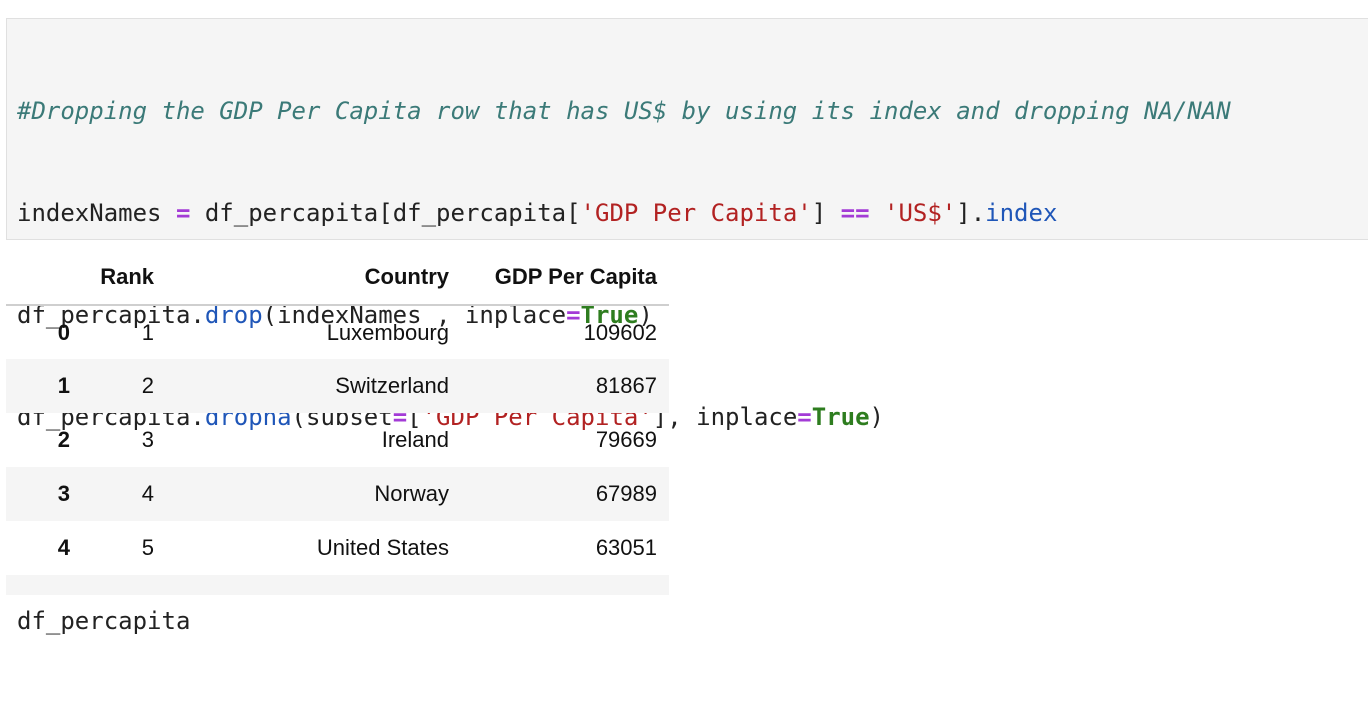 The height and width of the screenshot is (706, 1368). What do you see at coordinates (626, 439) in the screenshot?
I see `cell-gdp: 79669` at bounding box center [626, 439].